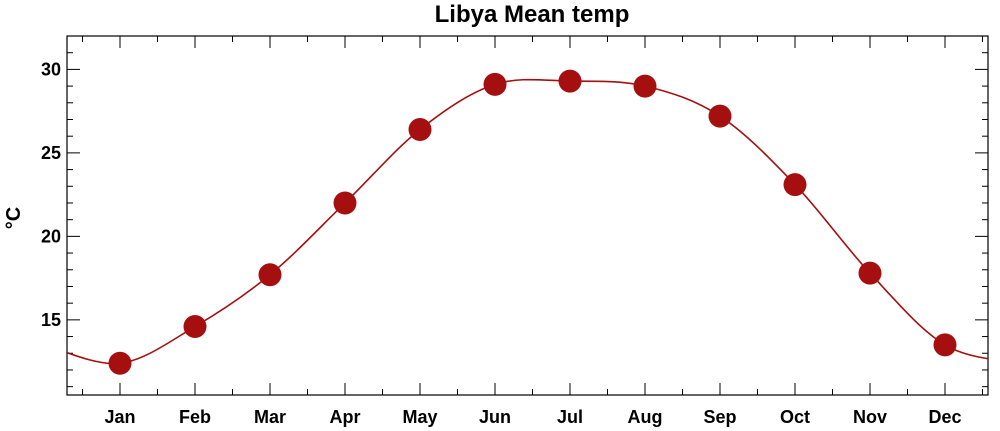  I want to click on y-axis-label: °C, so click(14, 218).